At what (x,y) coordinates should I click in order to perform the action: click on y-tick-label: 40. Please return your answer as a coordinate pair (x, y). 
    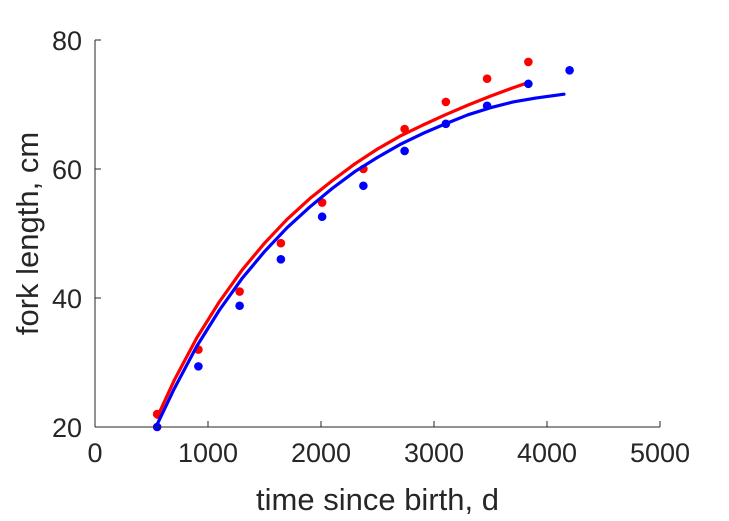
    Looking at the image, I should click on (67, 299).